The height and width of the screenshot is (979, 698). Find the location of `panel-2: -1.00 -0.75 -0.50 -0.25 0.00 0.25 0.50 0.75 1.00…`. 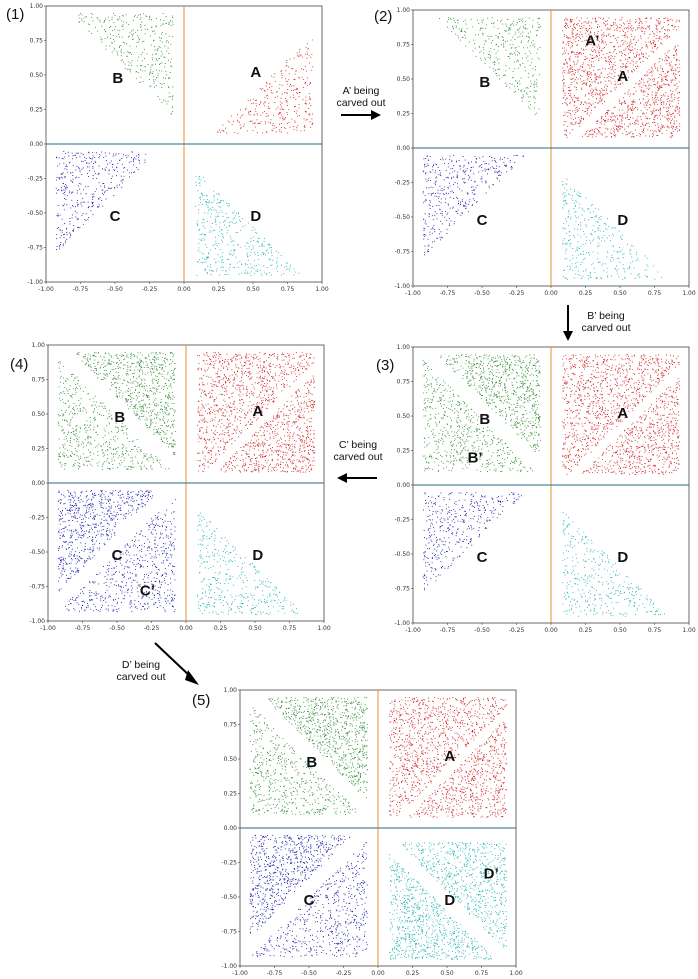

panel-2: -1.00 -0.75 -0.50 -0.25 0.00 0.25 0.50 0.75 1.00… is located at coordinates (544, 150).